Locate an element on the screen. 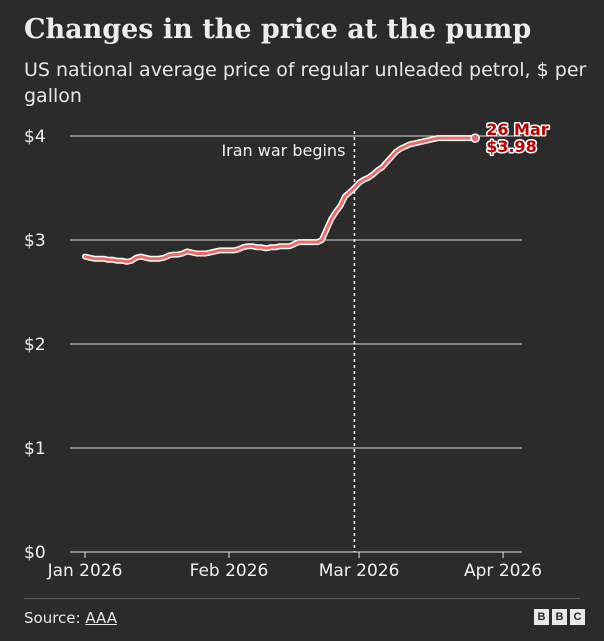 This screenshot has width=604, height=641. source-link: AAA is located at coordinates (101, 618).